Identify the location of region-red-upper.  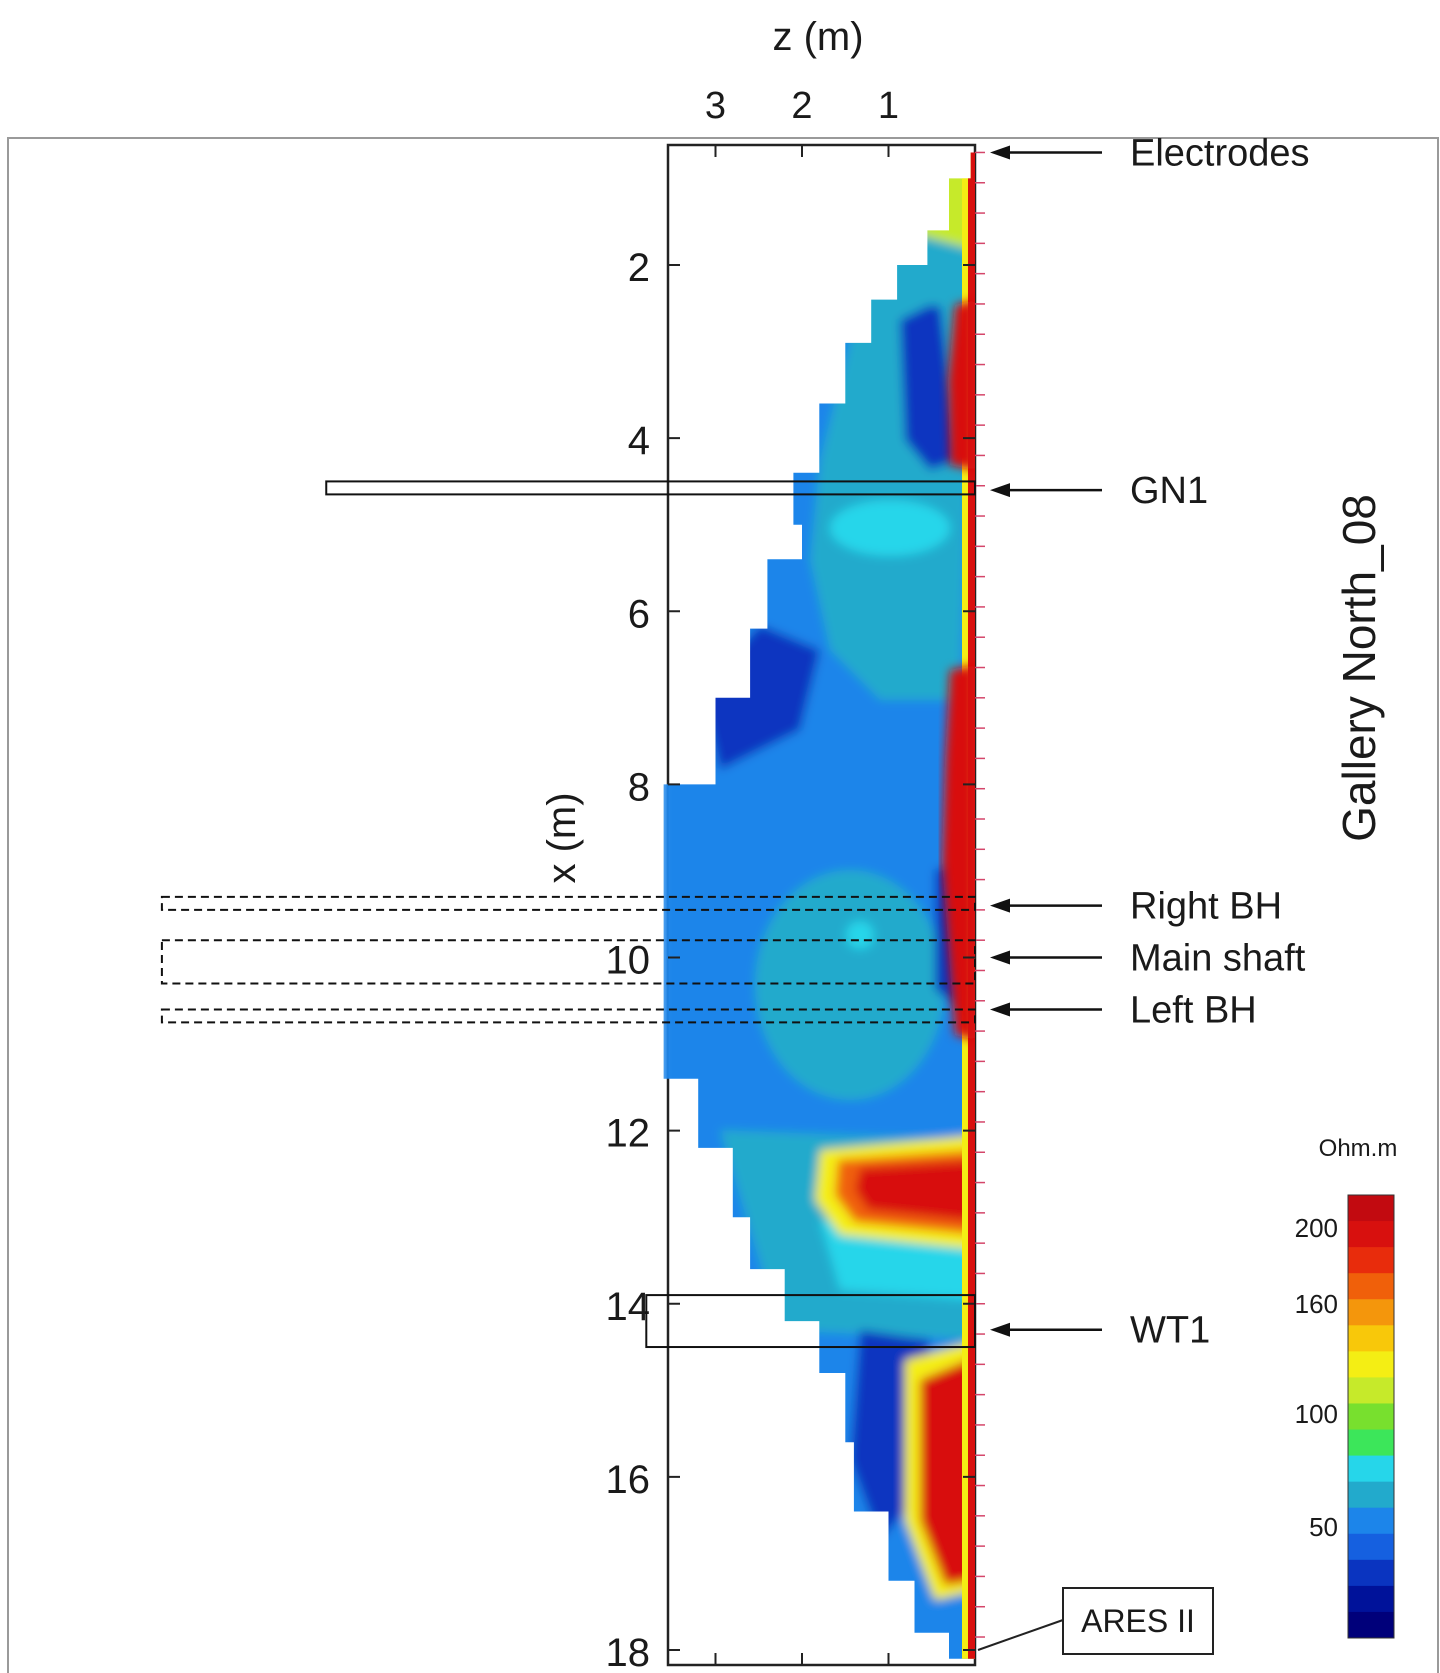
(961, 385).